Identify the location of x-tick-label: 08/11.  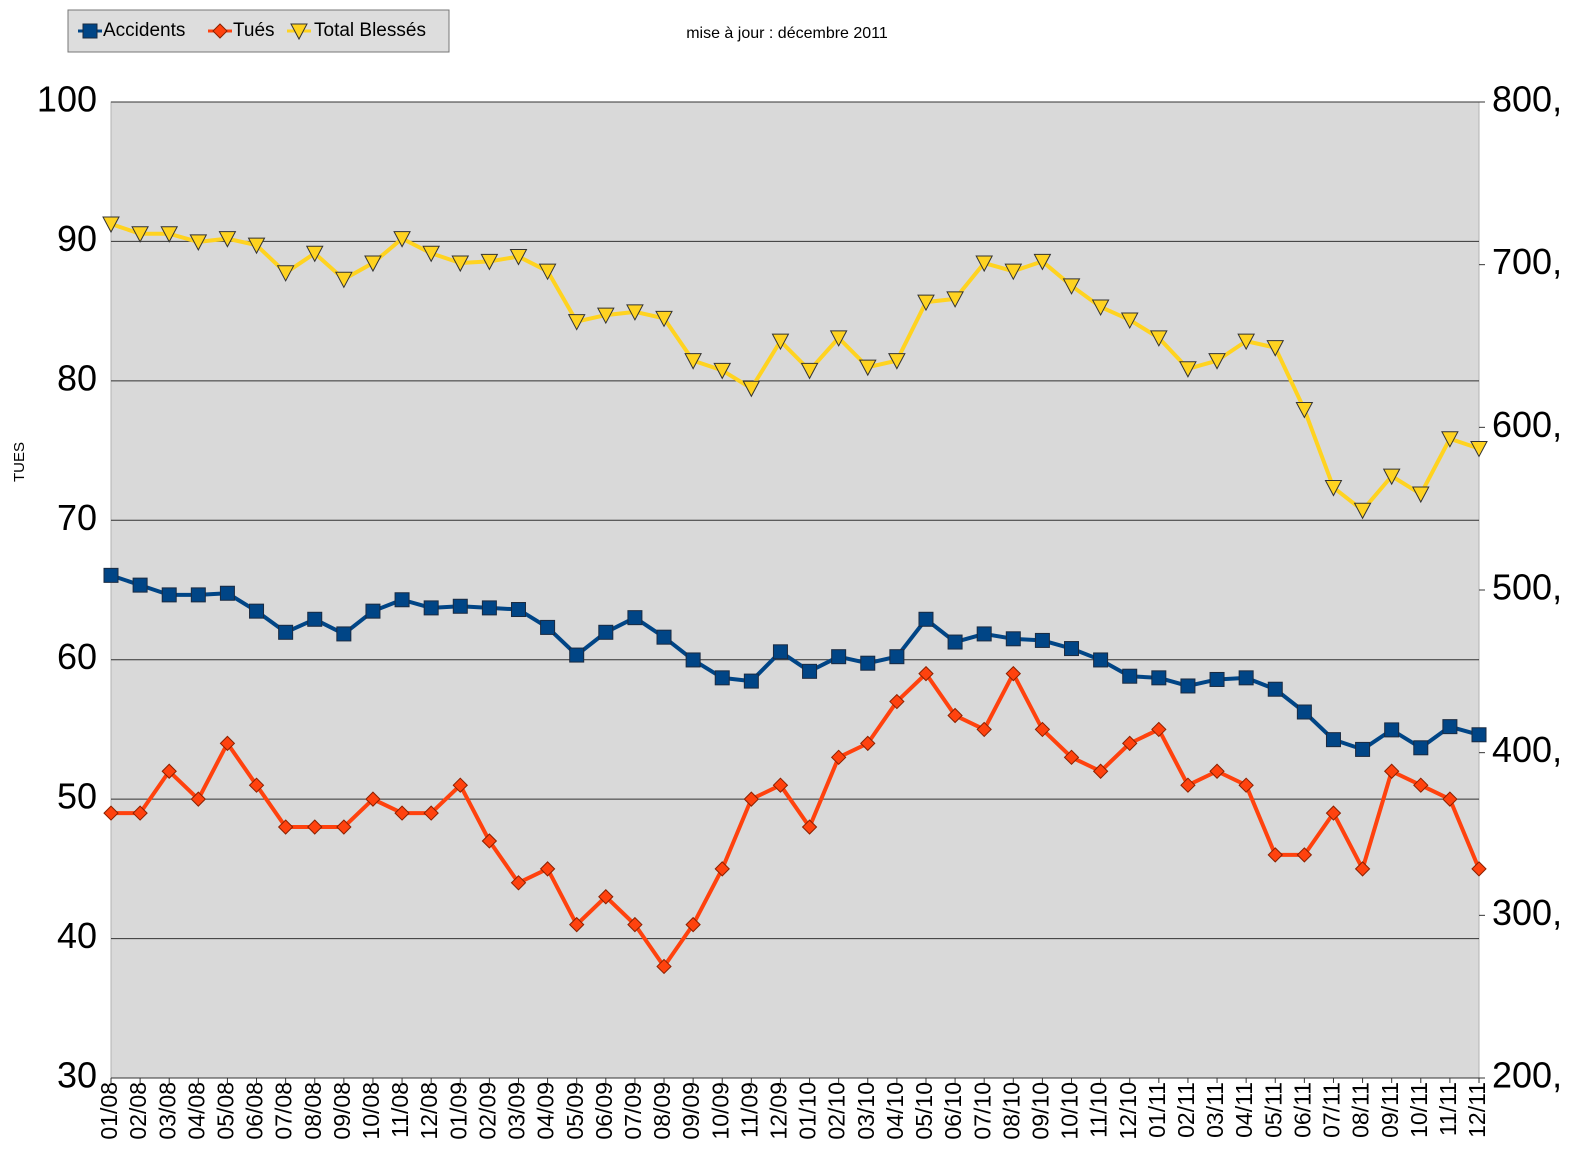
(1361, 1110).